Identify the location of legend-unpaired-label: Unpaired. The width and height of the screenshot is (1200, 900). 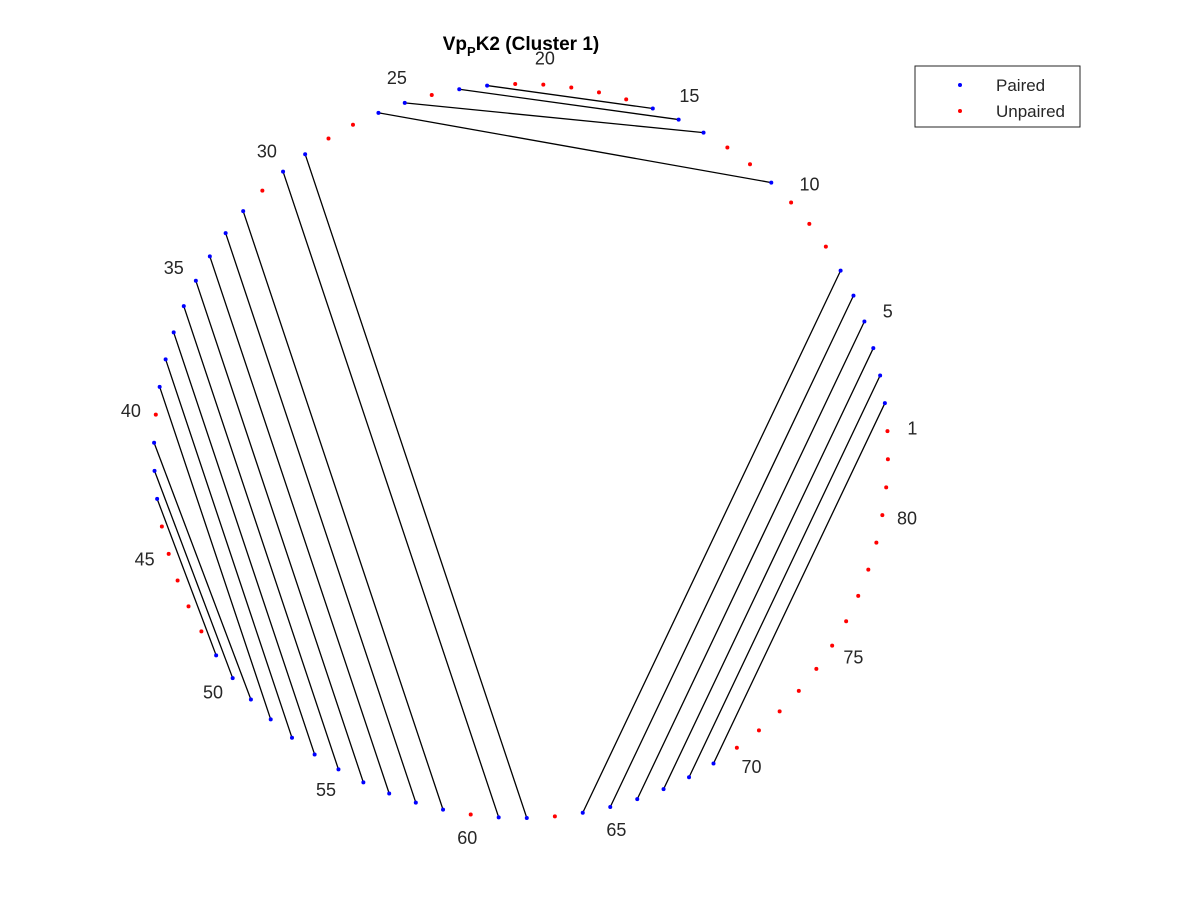
(1030, 111).